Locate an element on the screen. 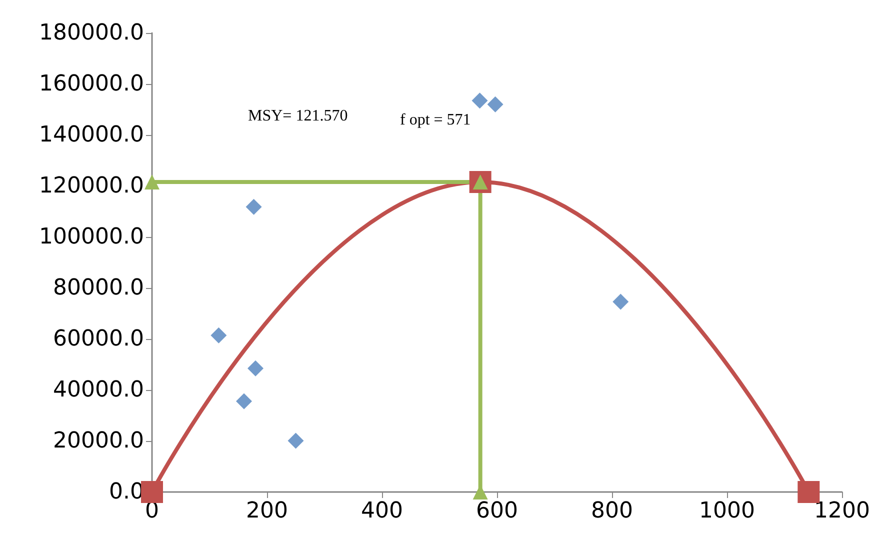 The width and height of the screenshot is (883, 548). y-tick-label: 60000.0 is located at coordinates (98, 339).